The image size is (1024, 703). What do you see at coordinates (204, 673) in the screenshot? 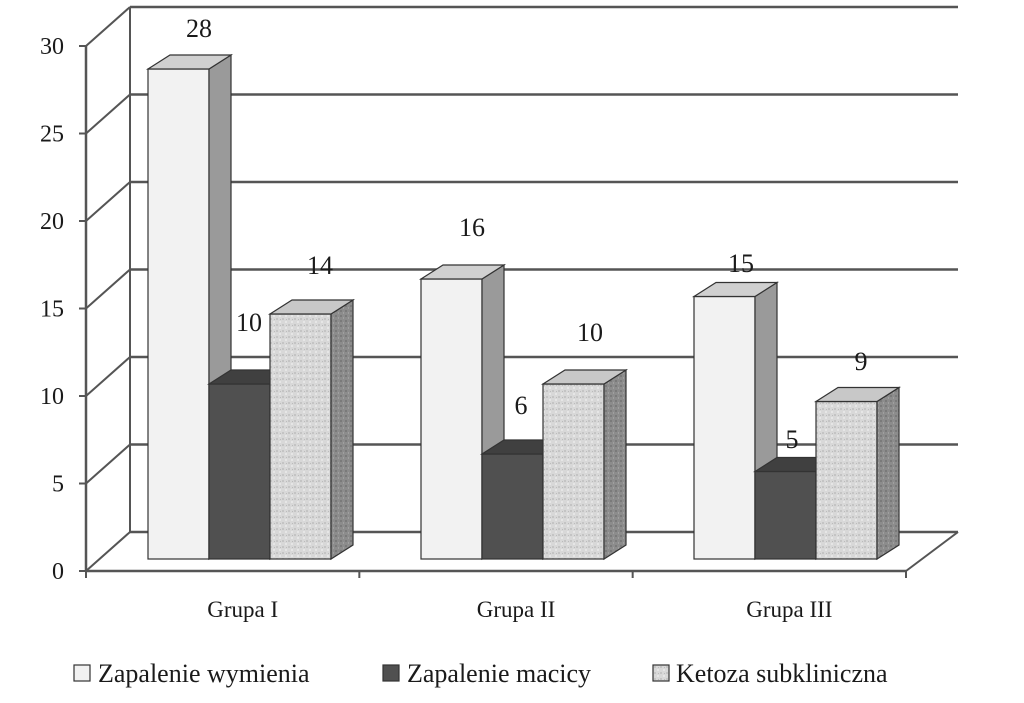
I see `legend-label: Zapalenie wymienia` at bounding box center [204, 673].